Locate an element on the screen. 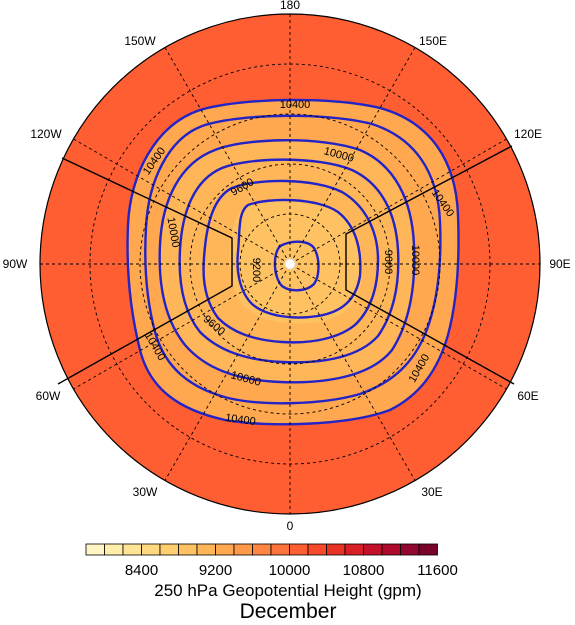 The width and height of the screenshot is (575, 625). colorbar-tick-label: 10800 is located at coordinates (364, 570).